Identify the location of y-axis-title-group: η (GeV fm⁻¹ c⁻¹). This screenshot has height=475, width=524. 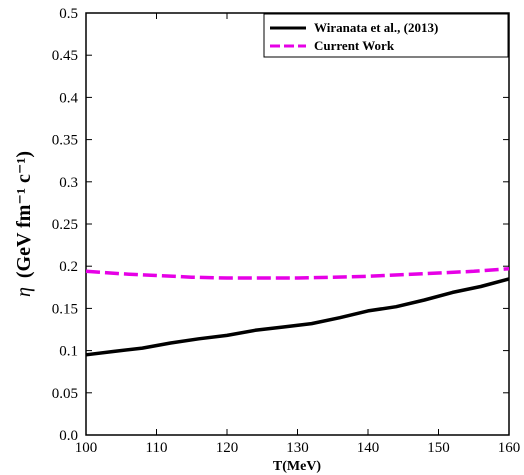
(24, 224).